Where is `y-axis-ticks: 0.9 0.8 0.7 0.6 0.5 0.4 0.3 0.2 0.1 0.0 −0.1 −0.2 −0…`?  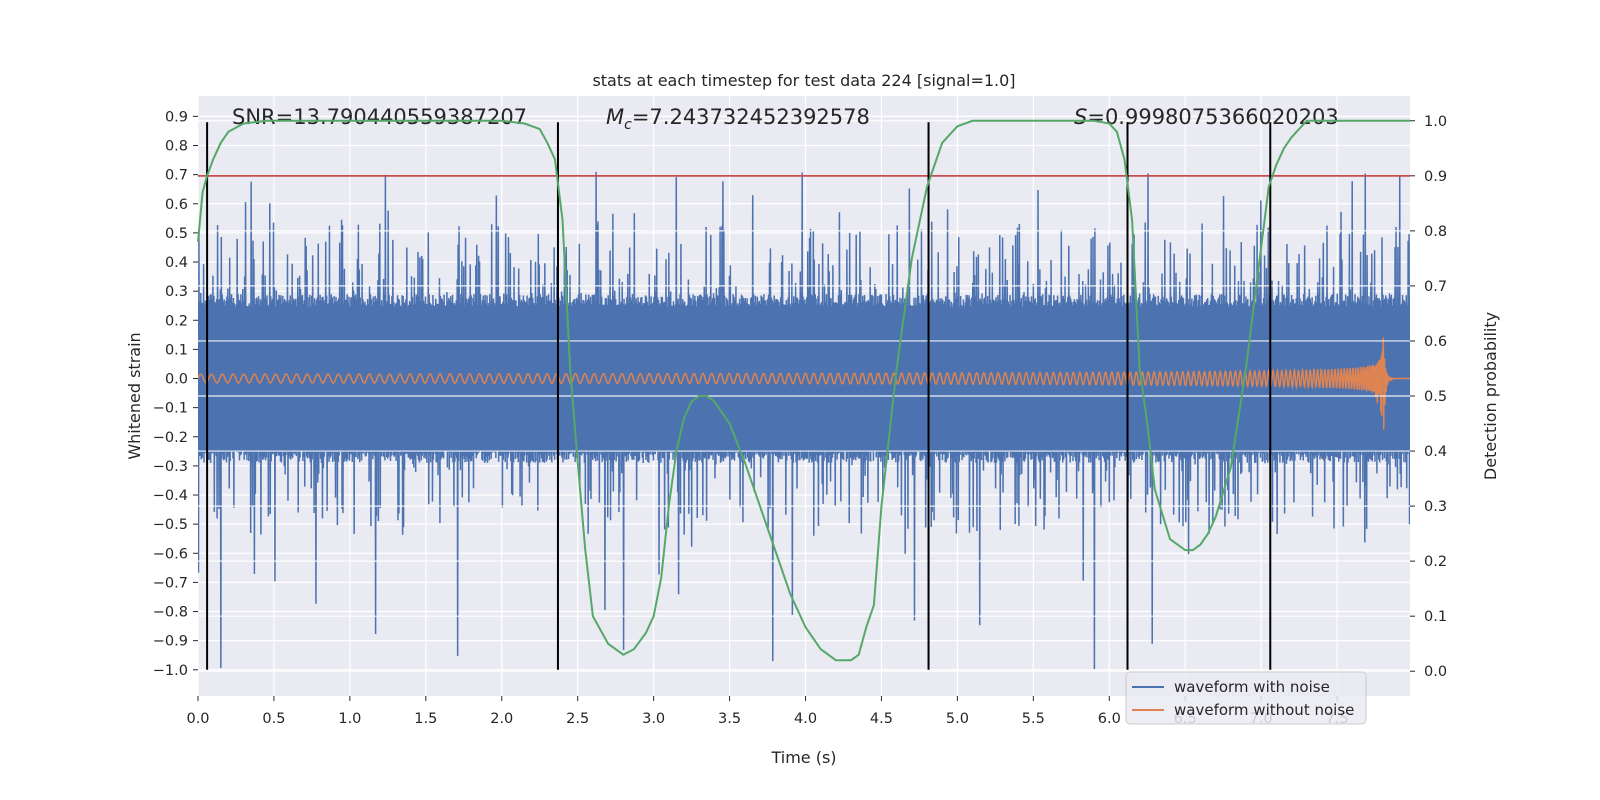 y-axis-ticks: 0.9 0.8 0.7 0.6 0.5 0.4 0.3 0.2 0.1 0.0 −0.1 −0.2 −0… is located at coordinates (175, 394).